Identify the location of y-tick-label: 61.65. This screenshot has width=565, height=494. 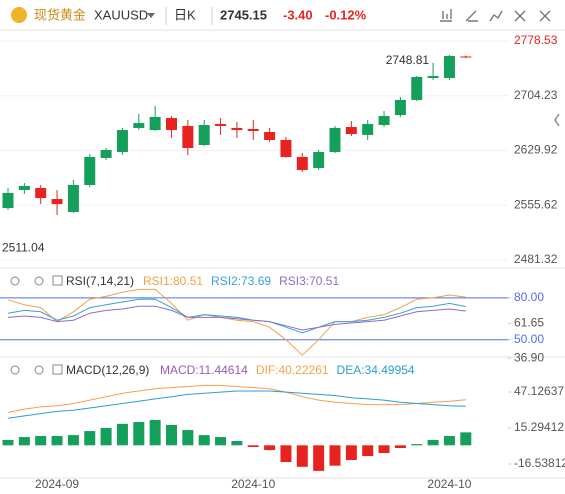
(529, 323).